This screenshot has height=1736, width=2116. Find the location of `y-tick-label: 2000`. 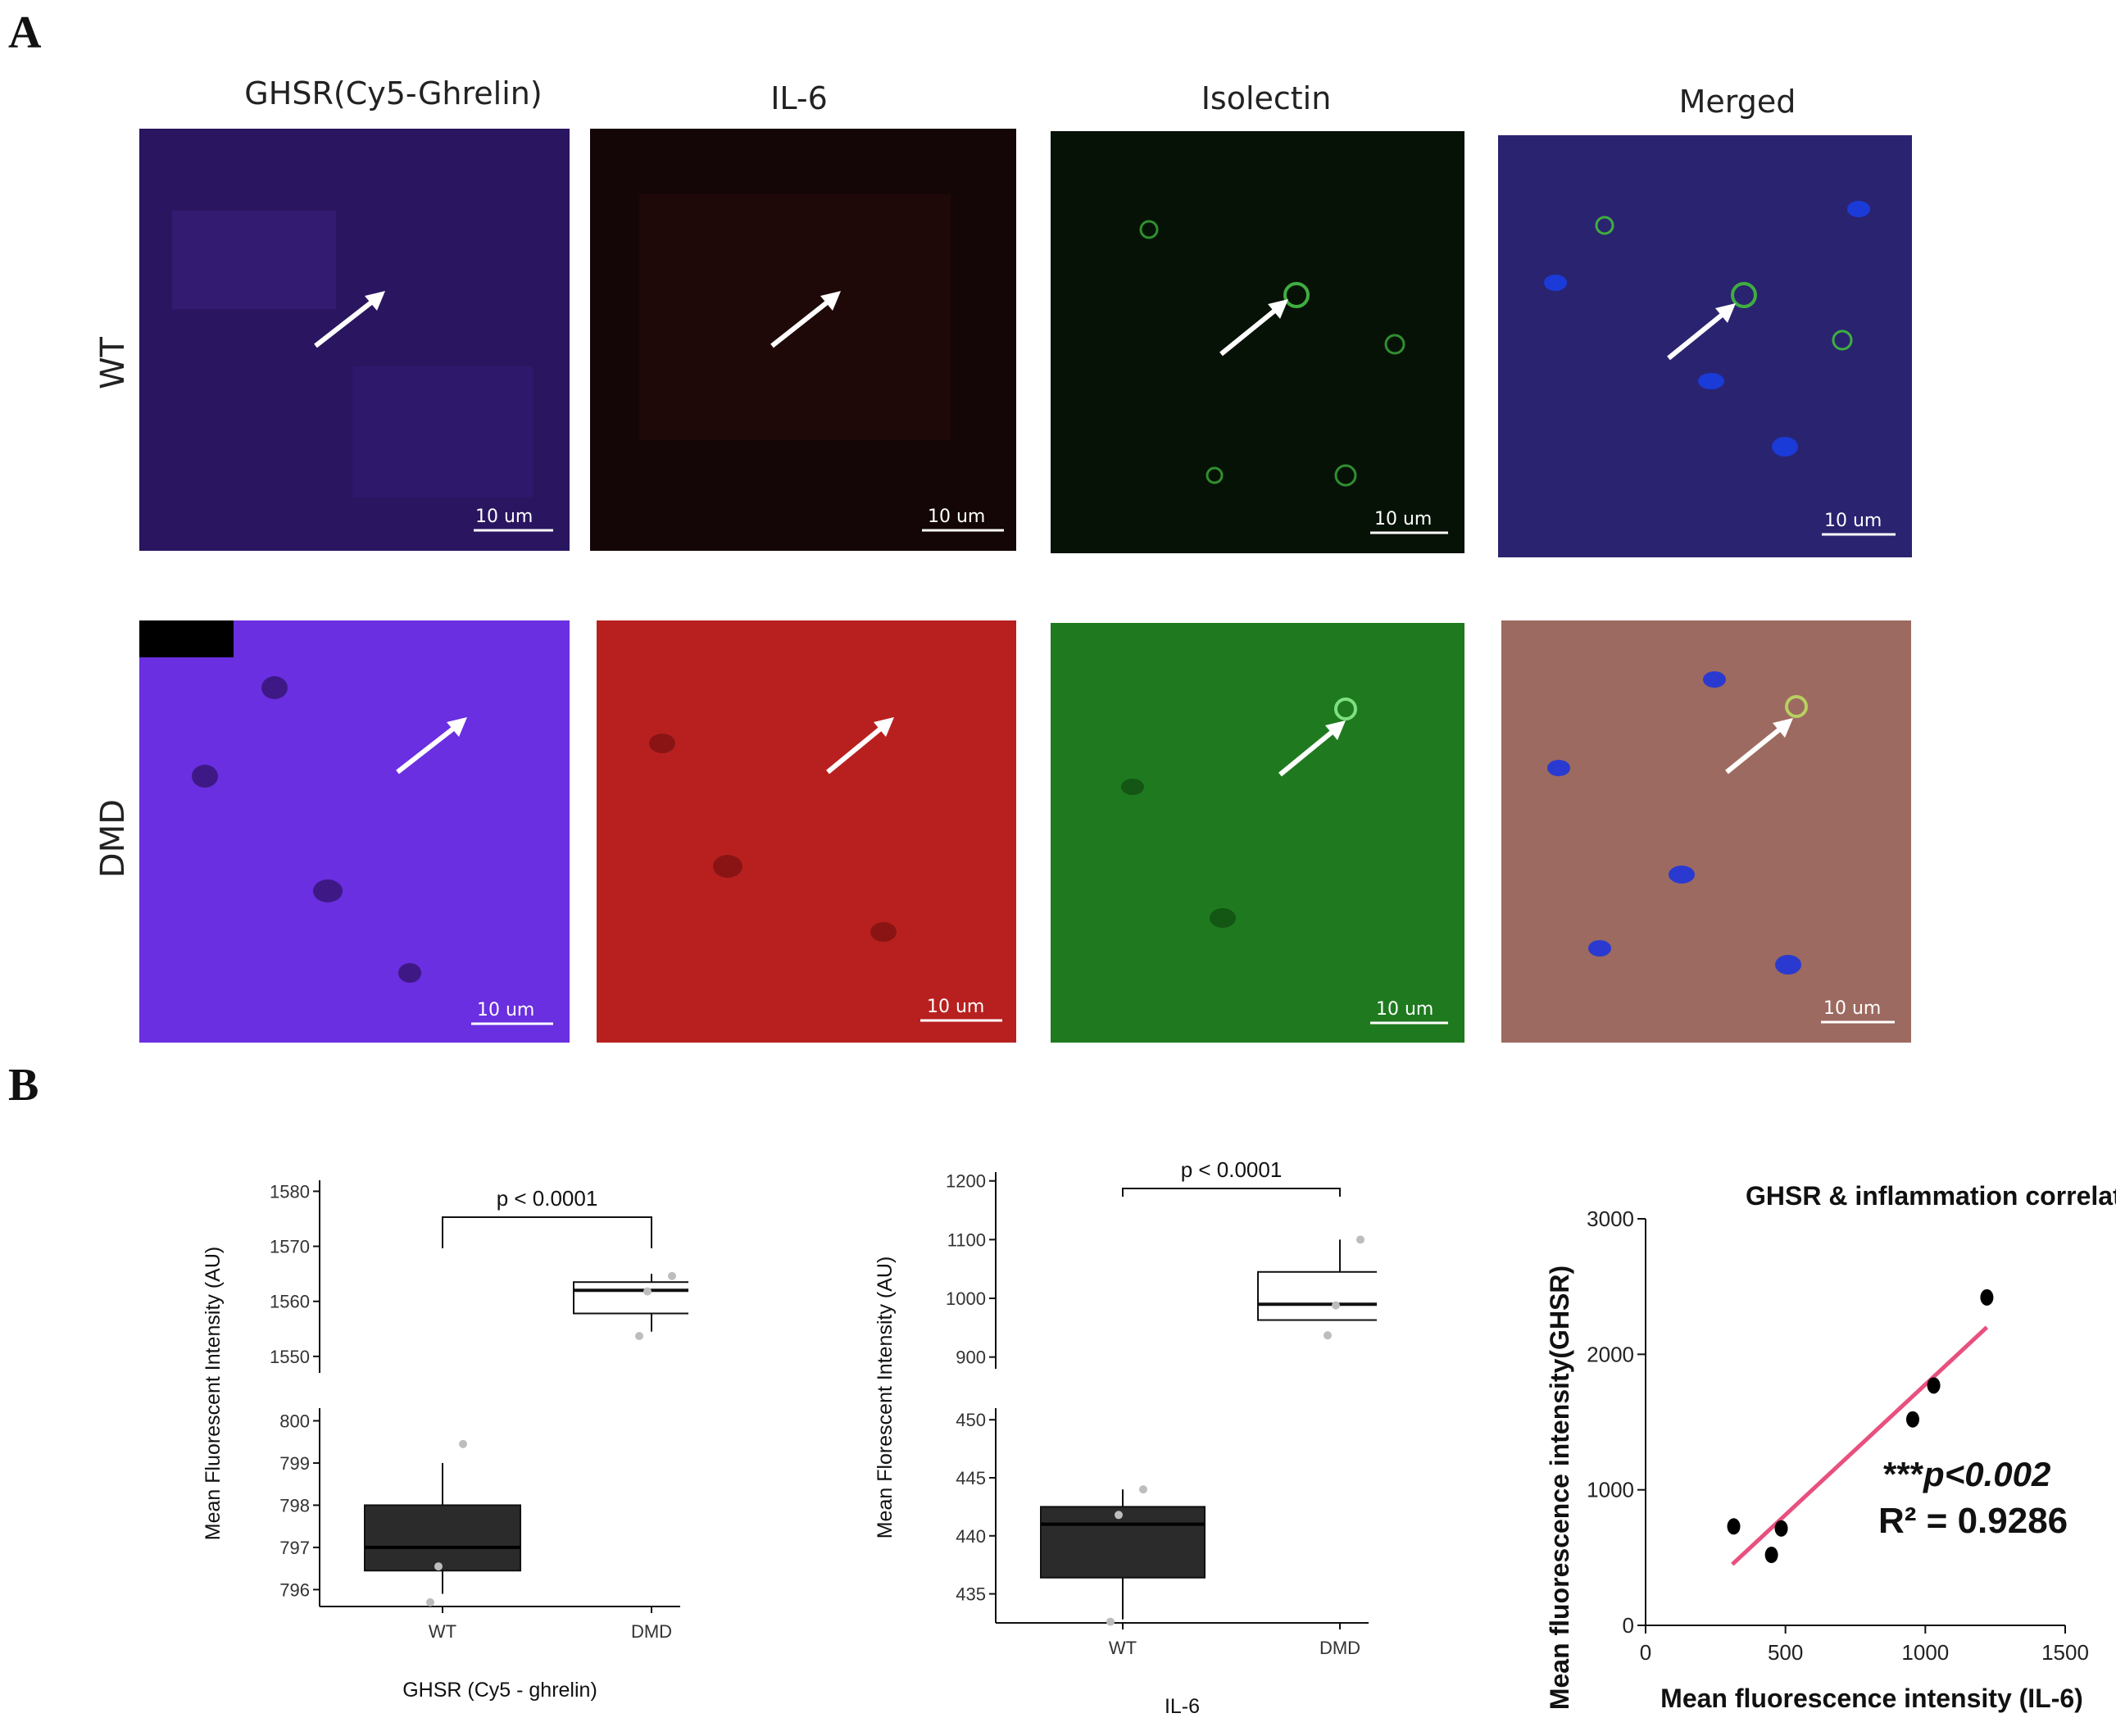

y-tick-label: 2000 is located at coordinates (1610, 1354).